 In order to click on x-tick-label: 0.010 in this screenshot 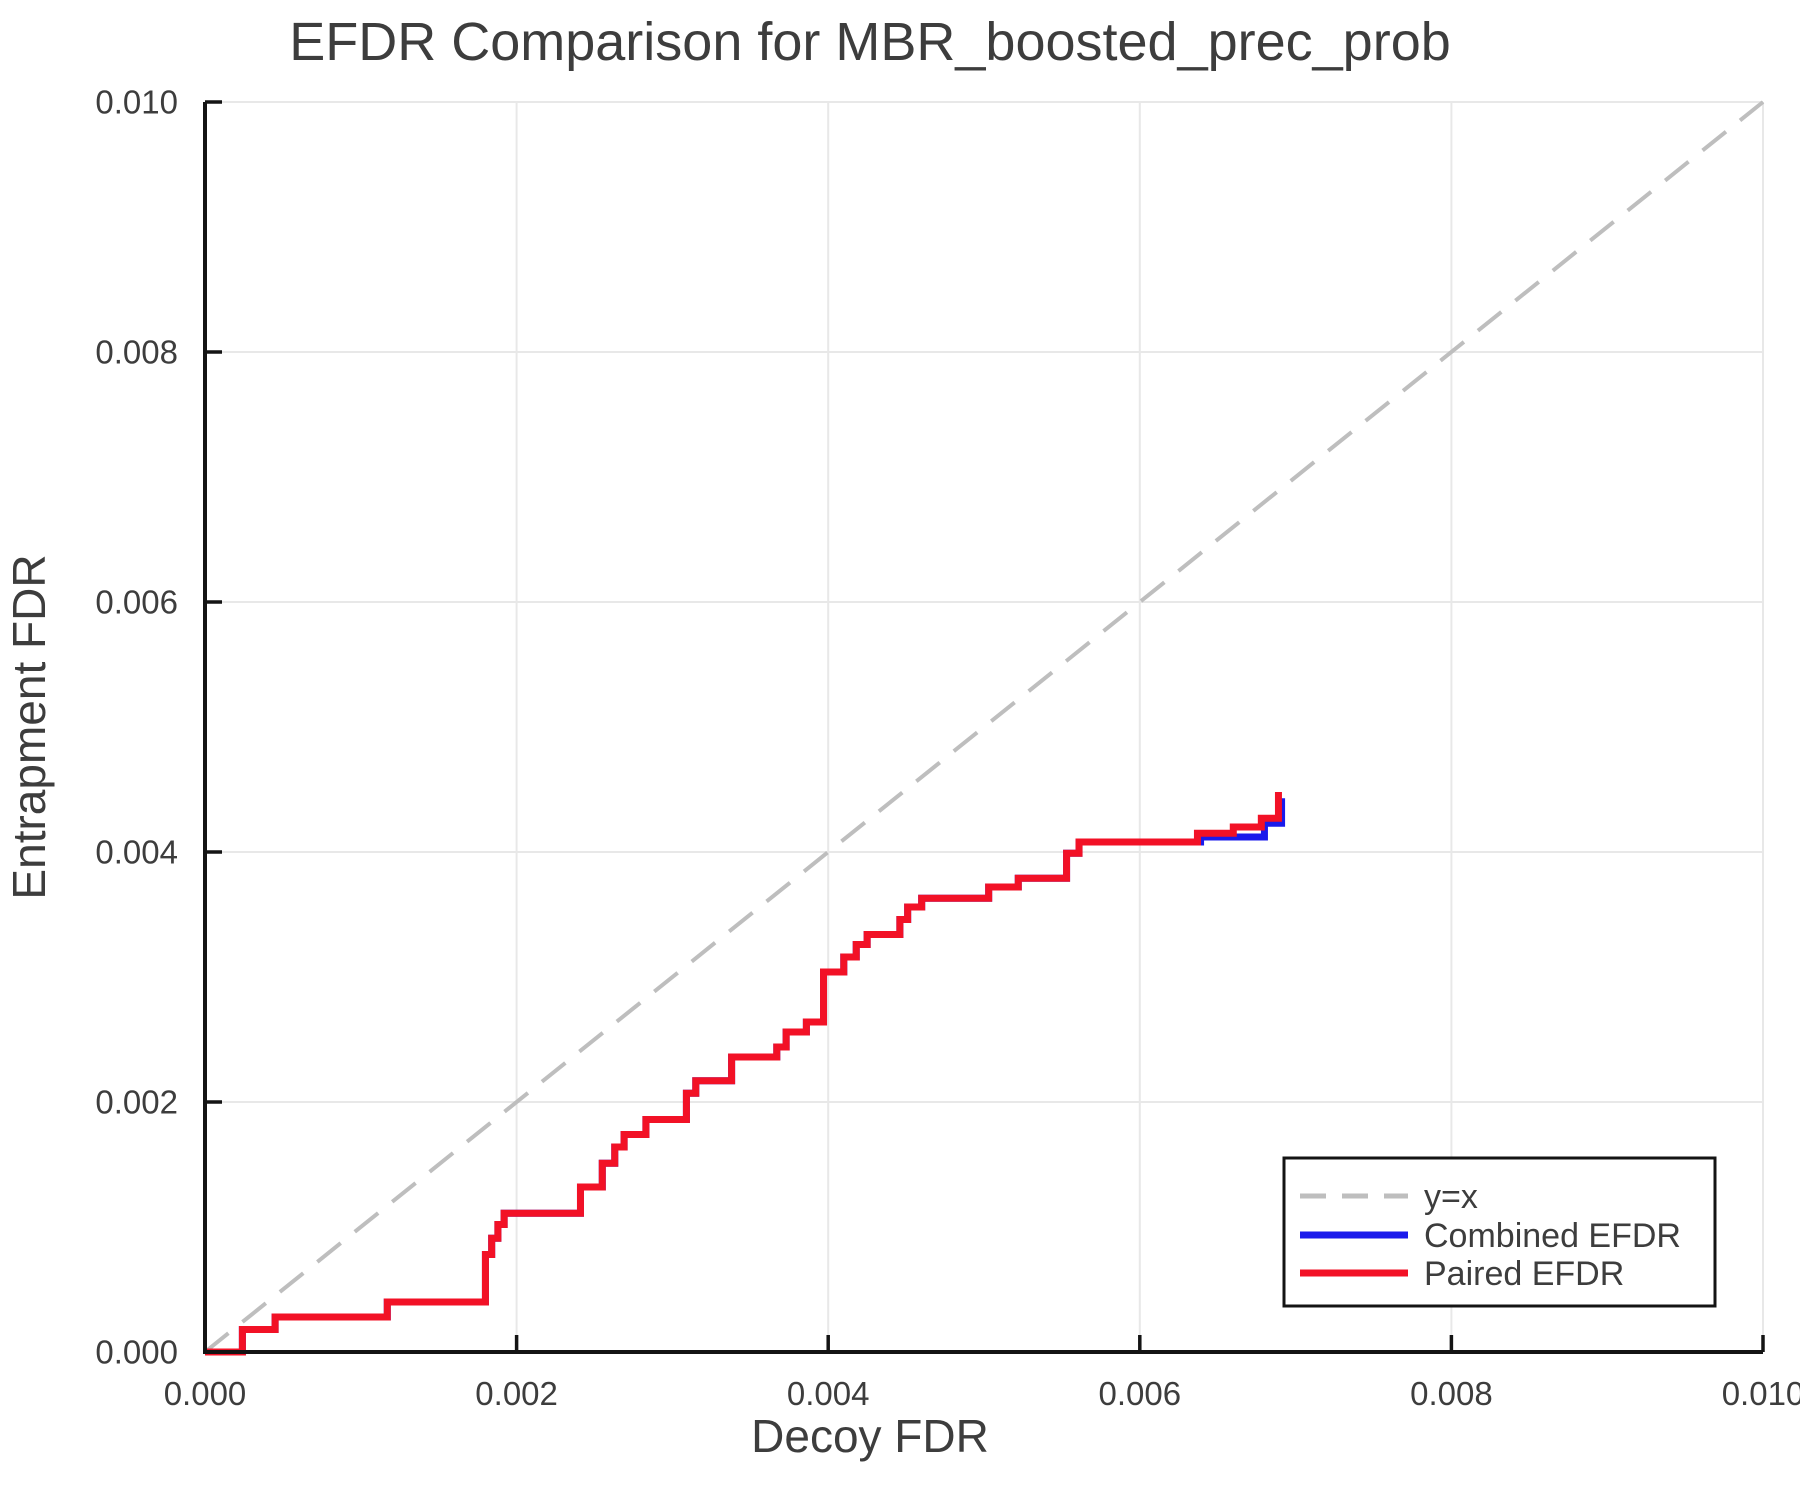, I will do `click(1761, 1393)`.